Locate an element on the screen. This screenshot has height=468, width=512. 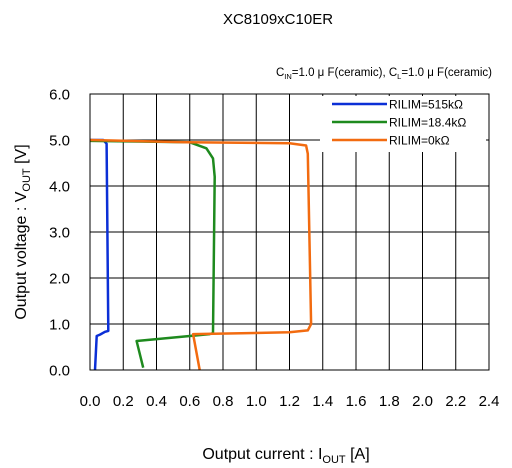
x-tick-label: 2.0 is located at coordinates (422, 401).